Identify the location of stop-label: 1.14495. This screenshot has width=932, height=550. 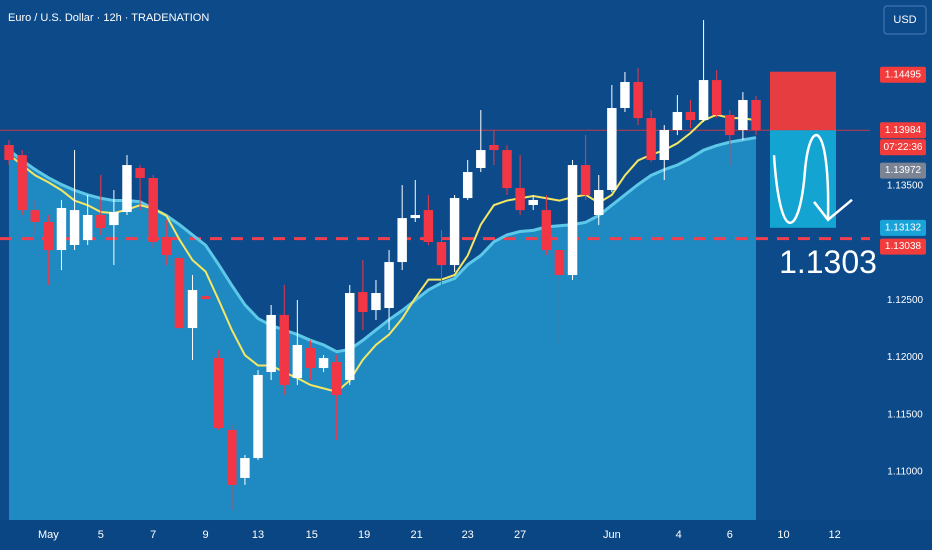
(903, 74).